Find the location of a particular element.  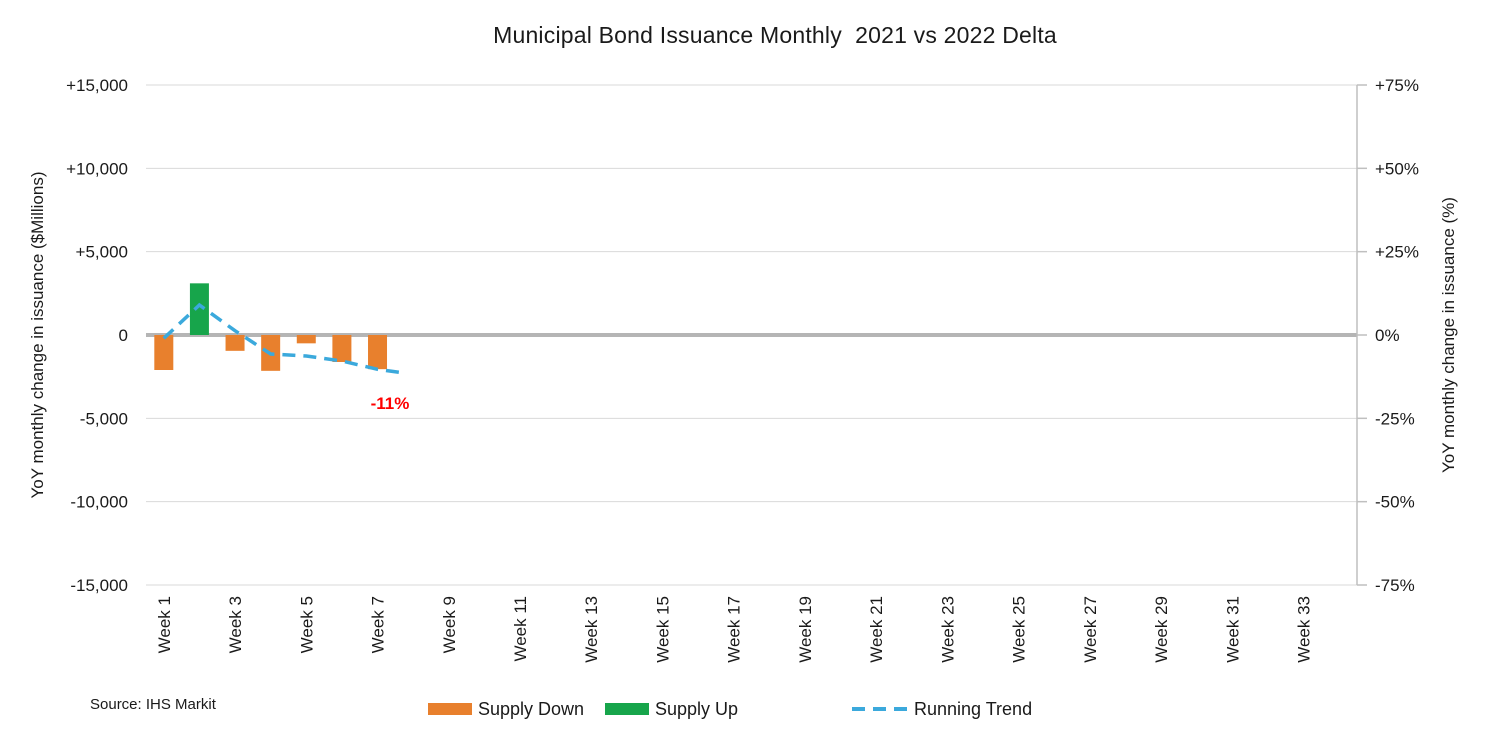

right-axis-tick-label: +25% is located at coordinates (1397, 252).